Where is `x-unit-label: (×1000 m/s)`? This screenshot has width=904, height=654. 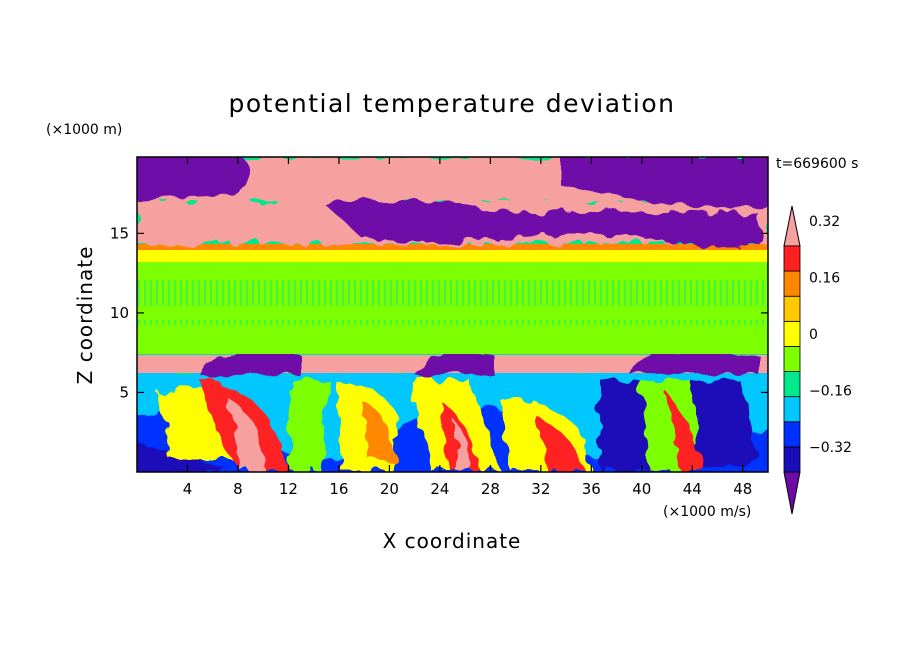
x-unit-label: (×1000 m/s) is located at coordinates (707, 512).